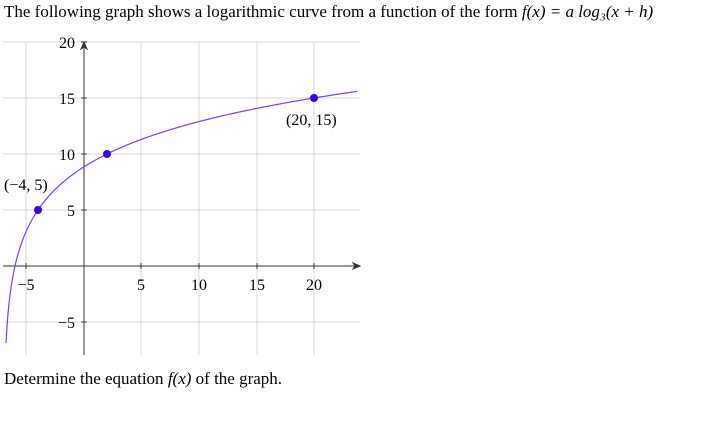 Image resolution: width=705 pixels, height=431 pixels. Describe the element at coordinates (257, 285) in the screenshot. I see `x-tick-15: 15` at that location.